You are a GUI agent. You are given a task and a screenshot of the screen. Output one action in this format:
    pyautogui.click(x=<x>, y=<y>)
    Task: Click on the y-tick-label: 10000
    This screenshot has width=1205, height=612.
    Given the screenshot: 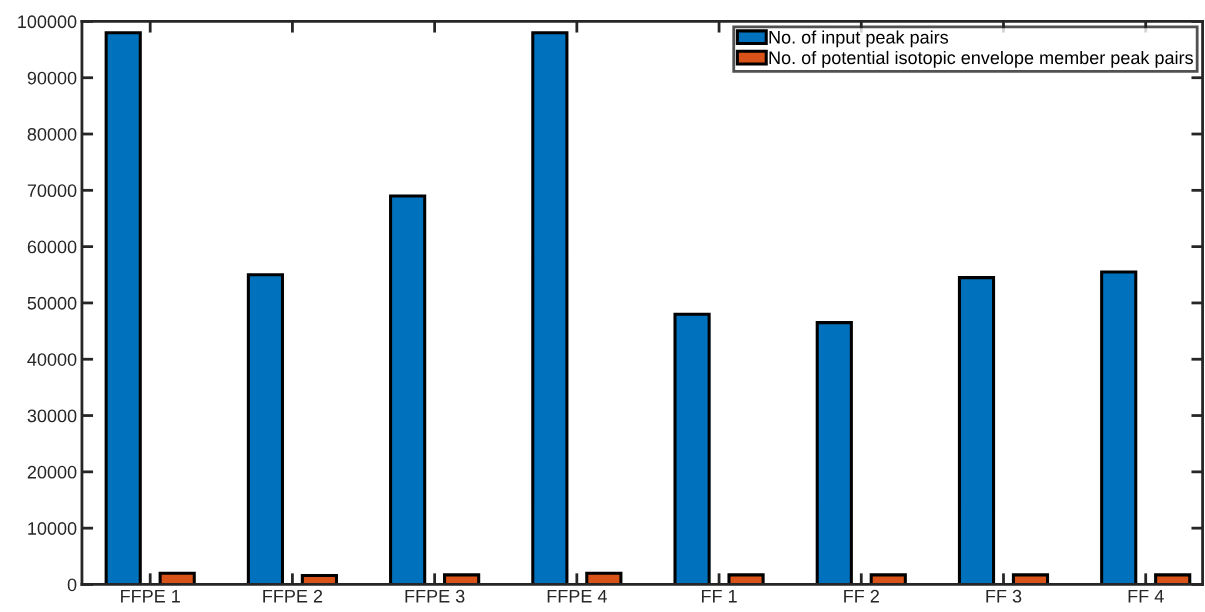 What is the action you would take?
    pyautogui.click(x=52, y=528)
    